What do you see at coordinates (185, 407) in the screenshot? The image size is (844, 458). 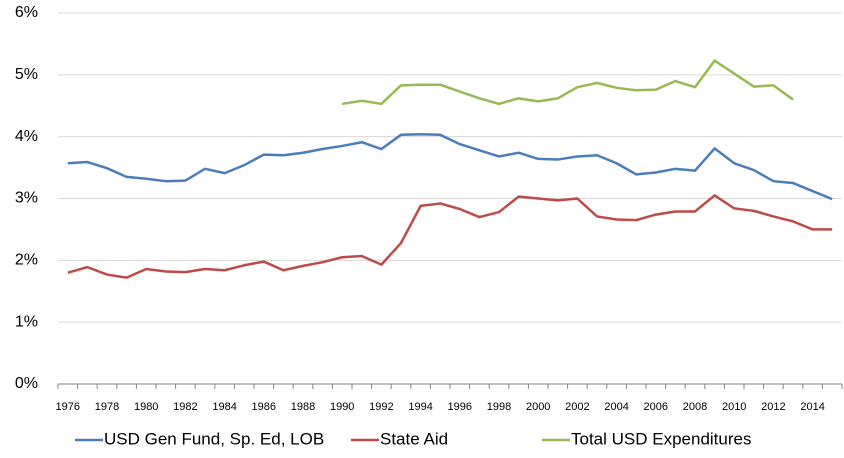 I see `x-tick-label: 1982` at bounding box center [185, 407].